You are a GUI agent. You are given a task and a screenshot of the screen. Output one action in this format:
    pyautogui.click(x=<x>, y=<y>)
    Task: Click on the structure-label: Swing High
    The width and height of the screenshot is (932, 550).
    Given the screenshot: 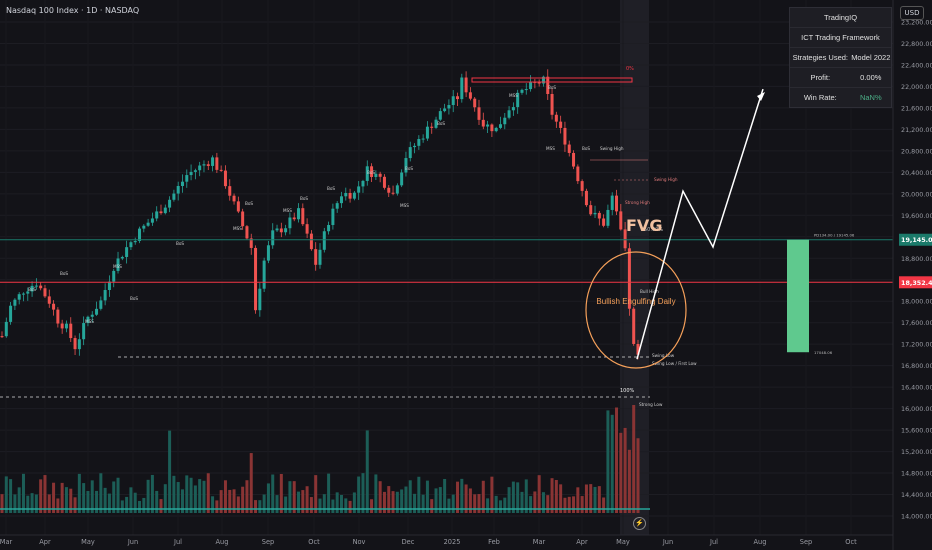 What is the action you would take?
    pyautogui.click(x=612, y=148)
    